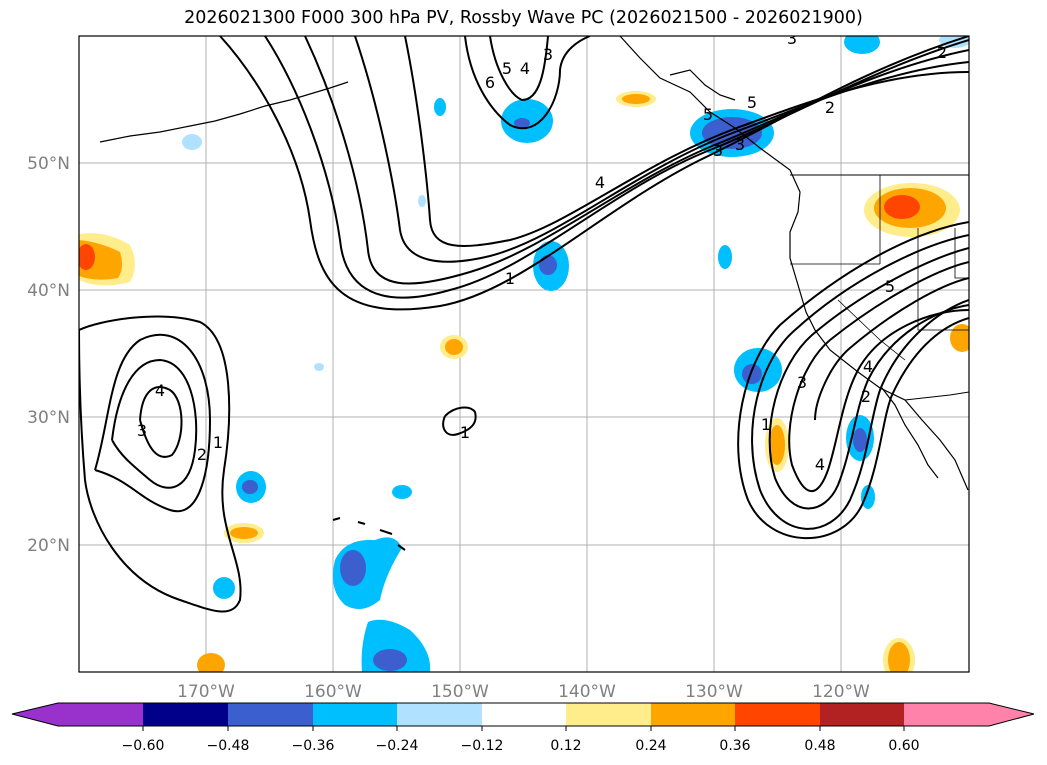 The image size is (1047, 765). I want to click on colorbar-tick-label: −0.60, so click(143, 746).